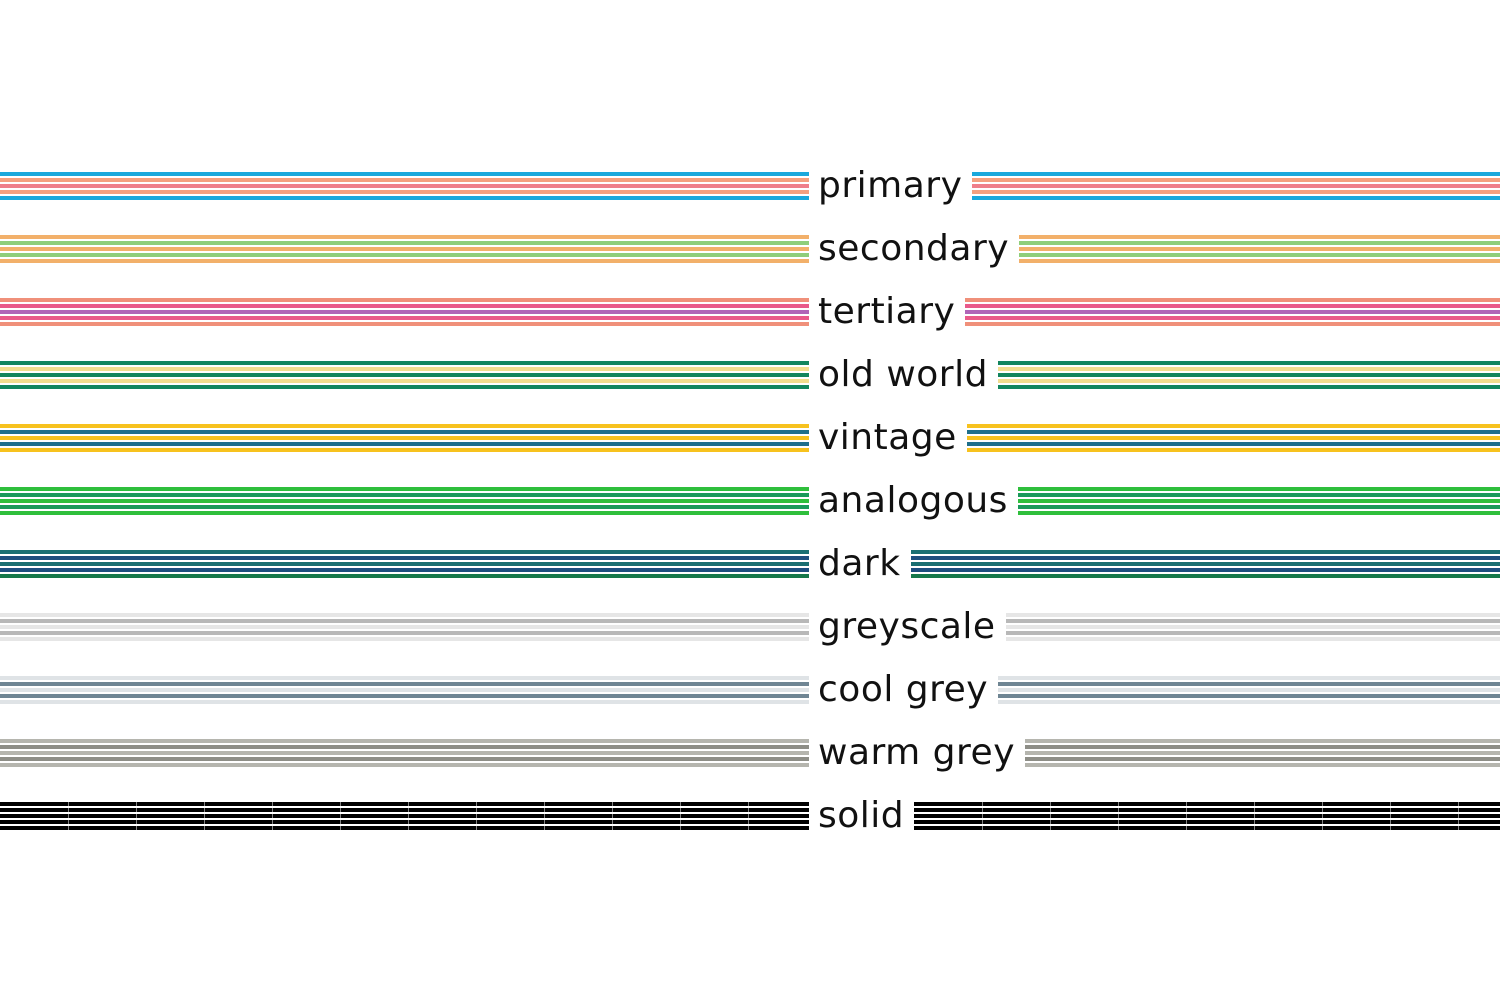 Image resolution: width=1500 pixels, height=1000 pixels. What do you see at coordinates (887, 437) in the screenshot?
I see `palette-label: vintage` at bounding box center [887, 437].